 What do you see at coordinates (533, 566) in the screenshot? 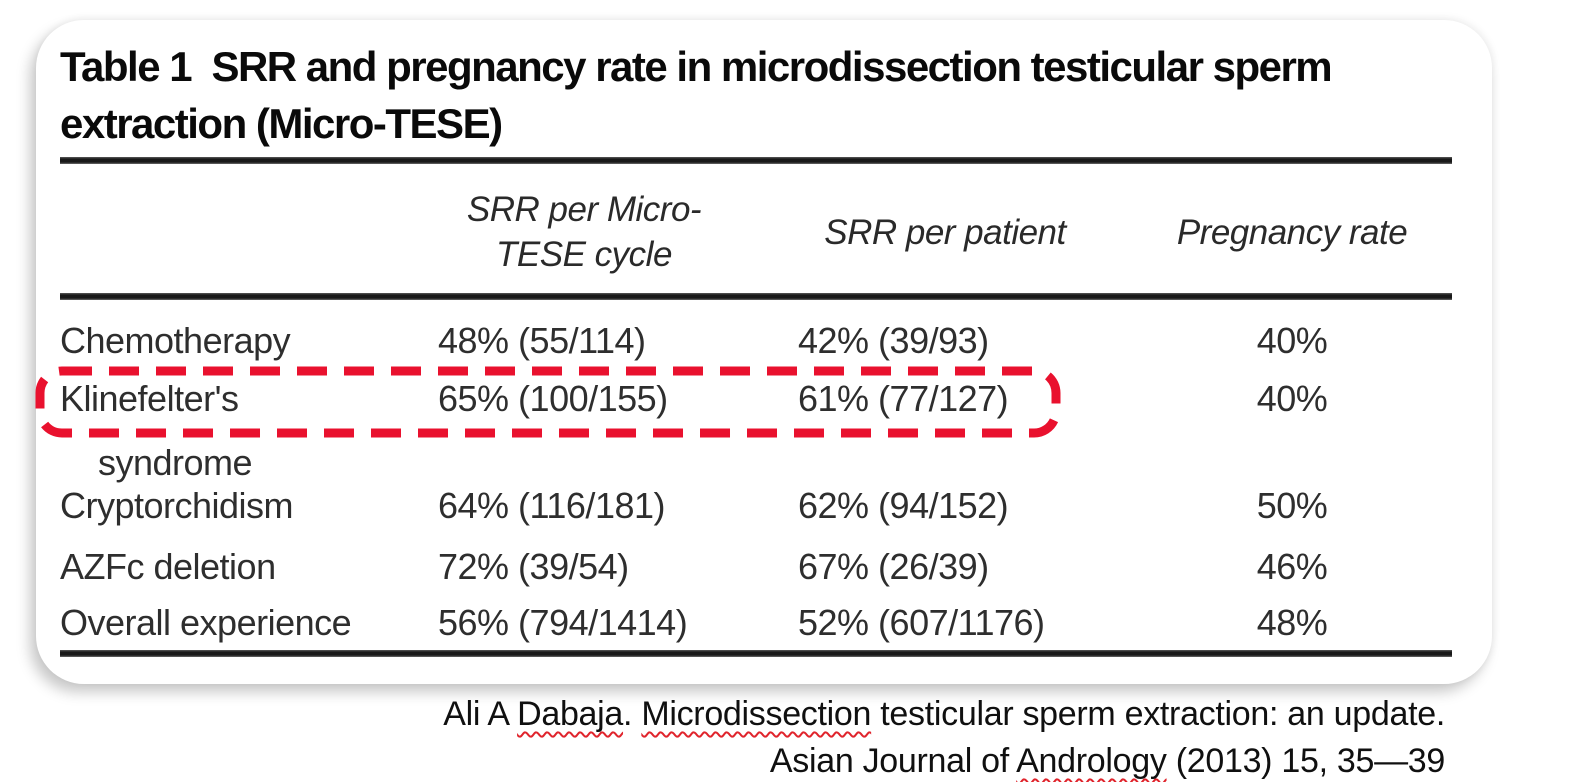
I see `cell-srr-per-cycle: 72% (39/54)` at bounding box center [533, 566].